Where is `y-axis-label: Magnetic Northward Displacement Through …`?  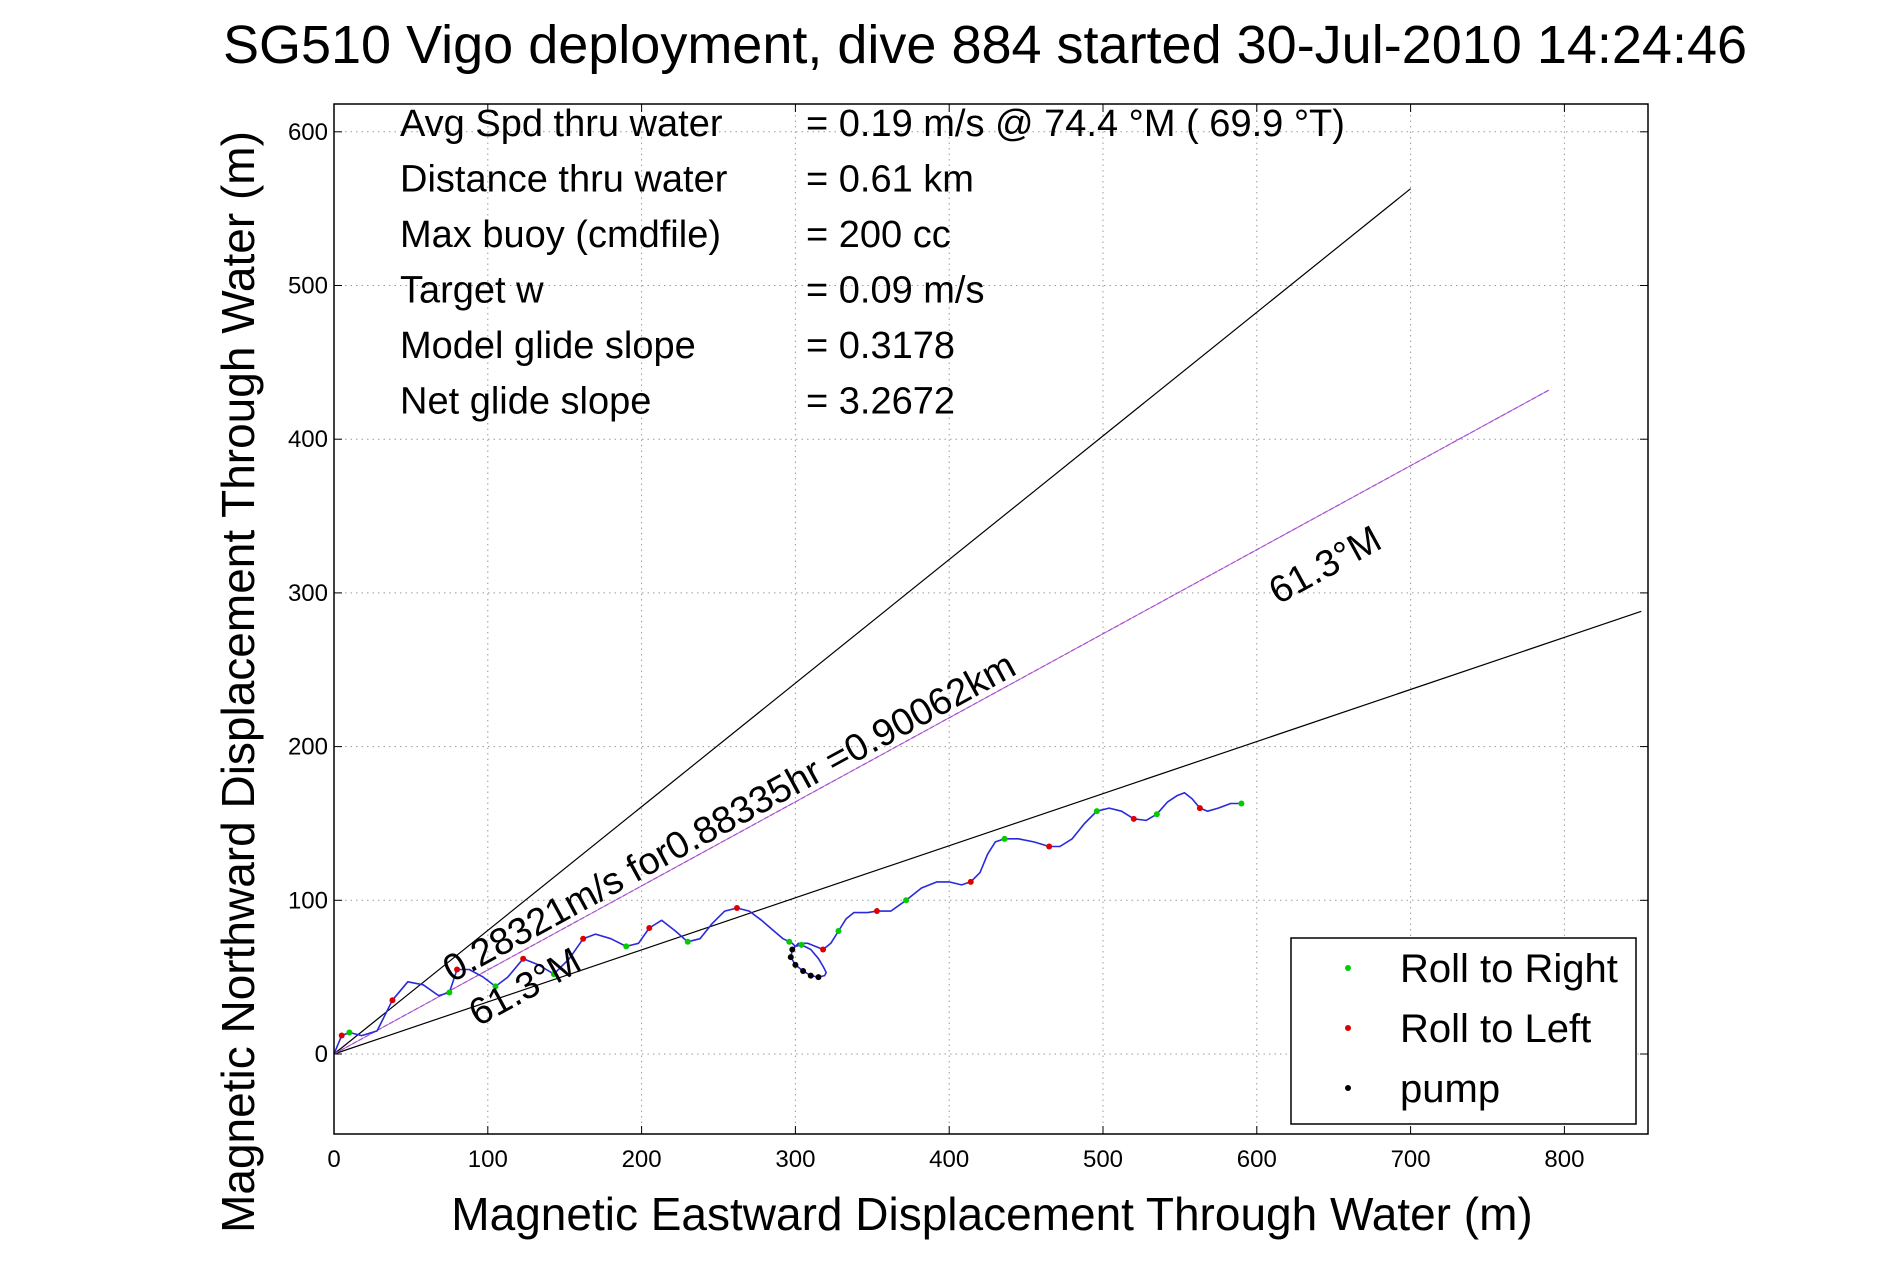
y-axis-label: Magnetic Northward Displacement Through … is located at coordinates (238, 682).